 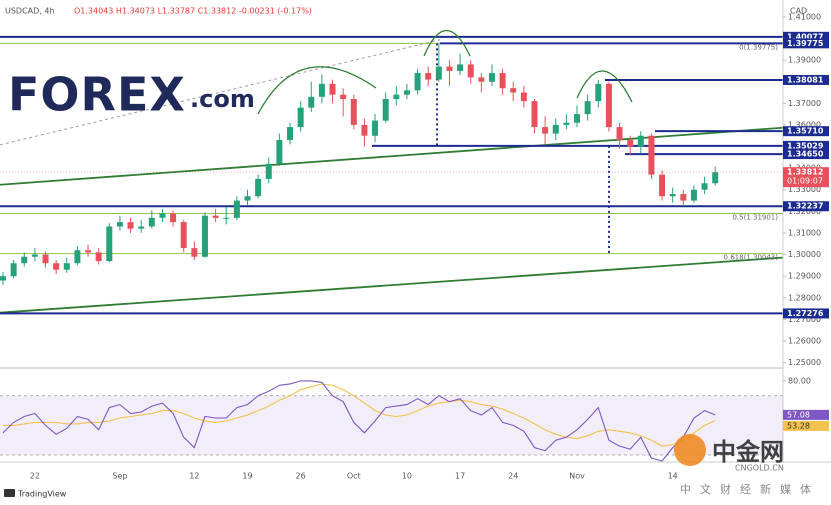 What do you see at coordinates (222, 99) in the screenshot?
I see `logo-suffix: .com` at bounding box center [222, 99].